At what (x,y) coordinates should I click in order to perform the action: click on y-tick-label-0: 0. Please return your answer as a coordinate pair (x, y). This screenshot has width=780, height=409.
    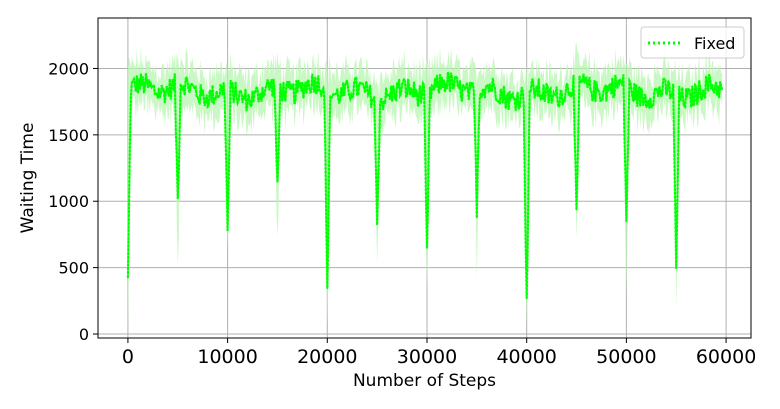
    Looking at the image, I should click on (84, 334).